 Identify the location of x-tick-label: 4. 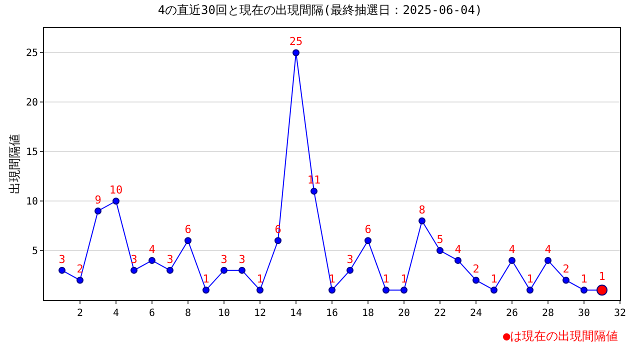
(116, 313).